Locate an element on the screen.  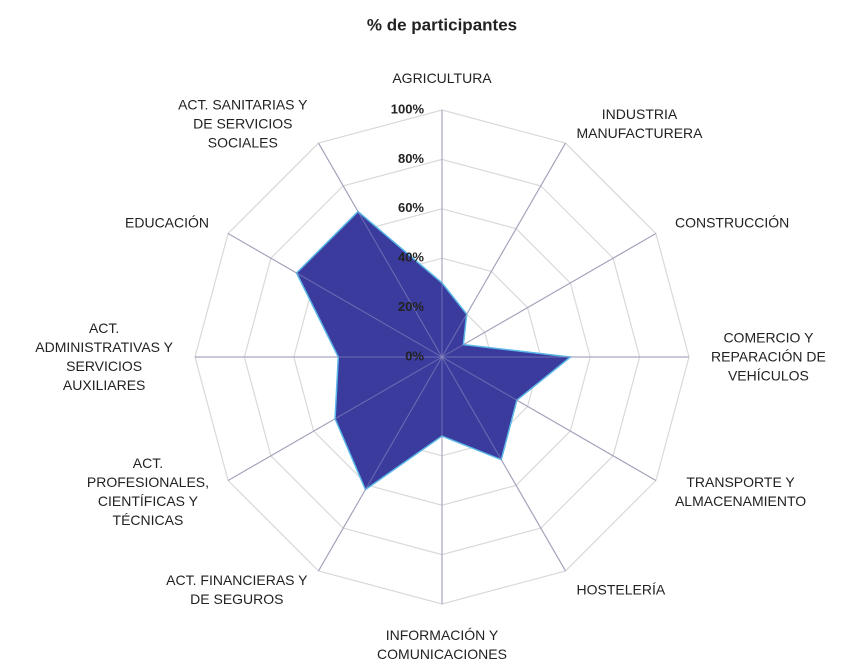
category-label: EDUCACIÓN is located at coordinates (167, 222).